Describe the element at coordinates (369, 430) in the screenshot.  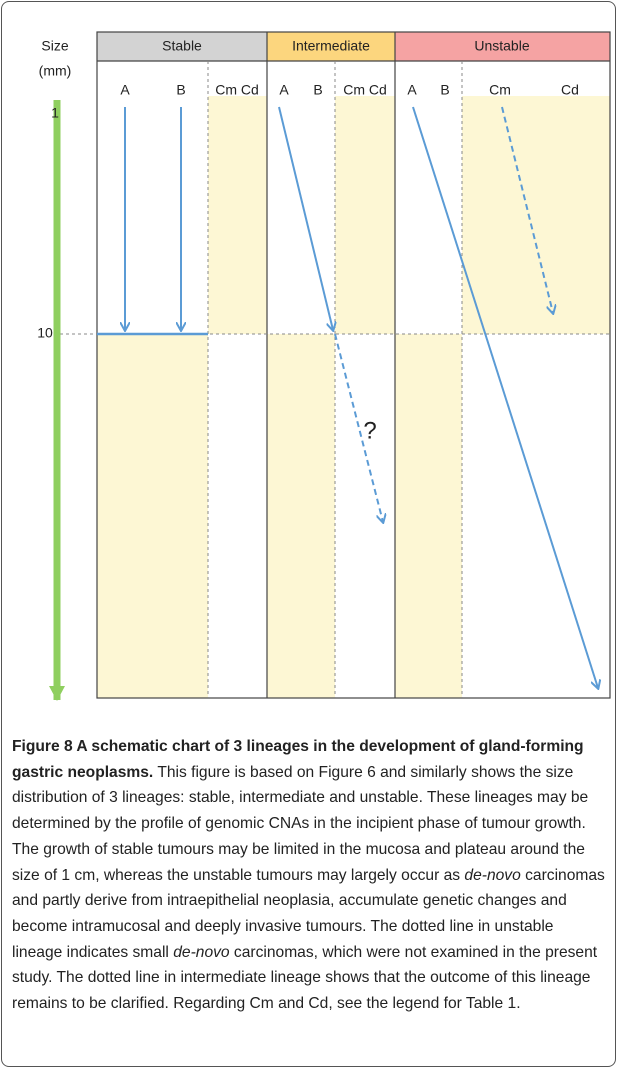
I see `question-mark: ?` at that location.